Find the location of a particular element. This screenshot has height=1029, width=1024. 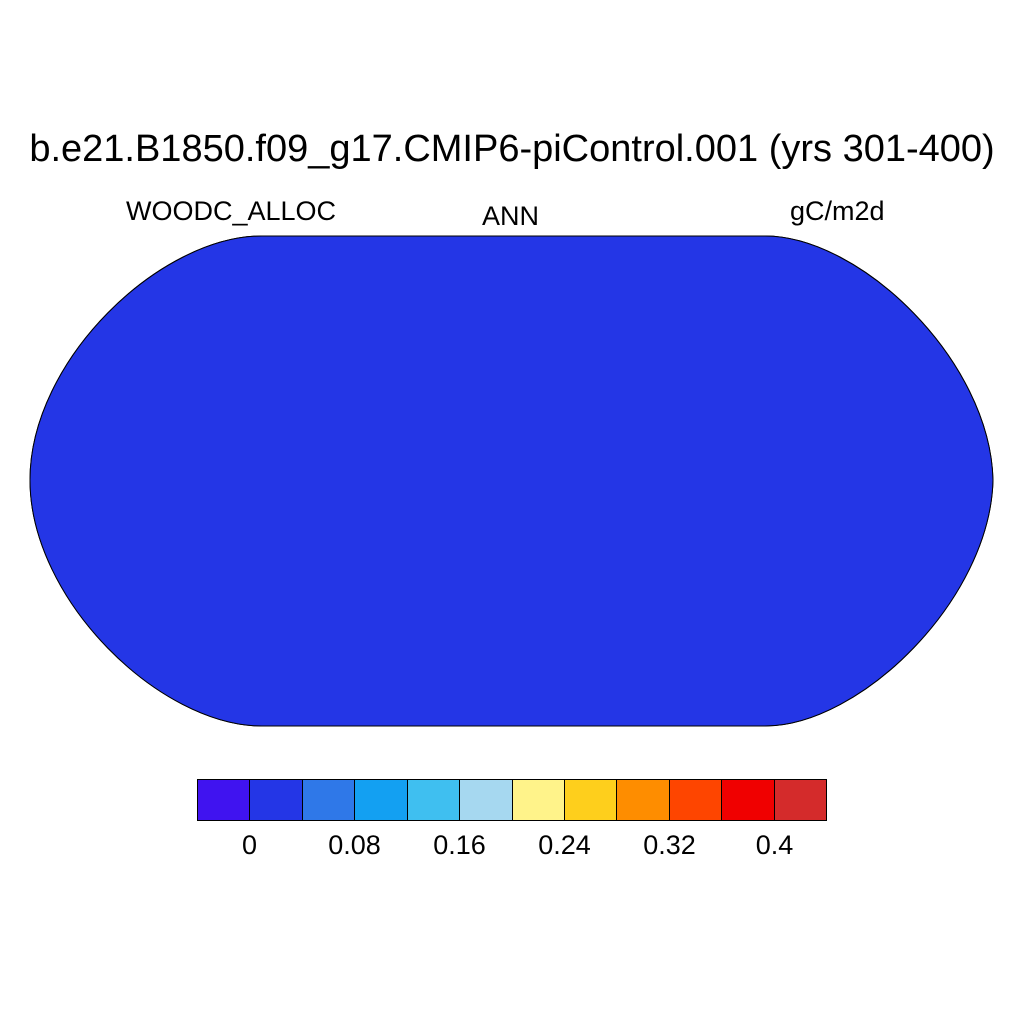

variable-label: WOODC_ALLOC is located at coordinates (231, 211).